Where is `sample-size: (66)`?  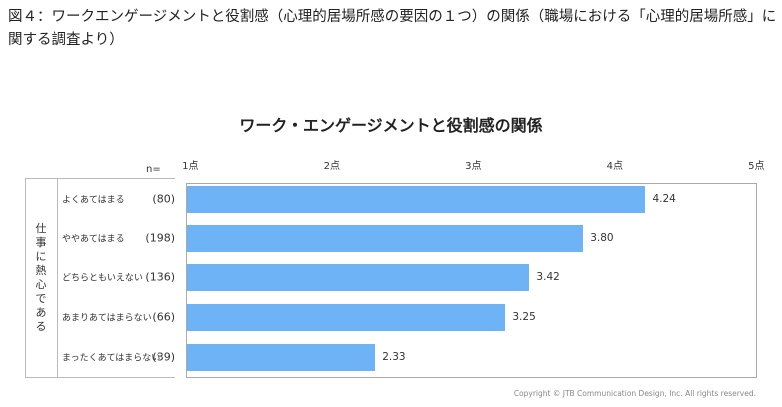
sample-size: (66) is located at coordinates (163, 317).